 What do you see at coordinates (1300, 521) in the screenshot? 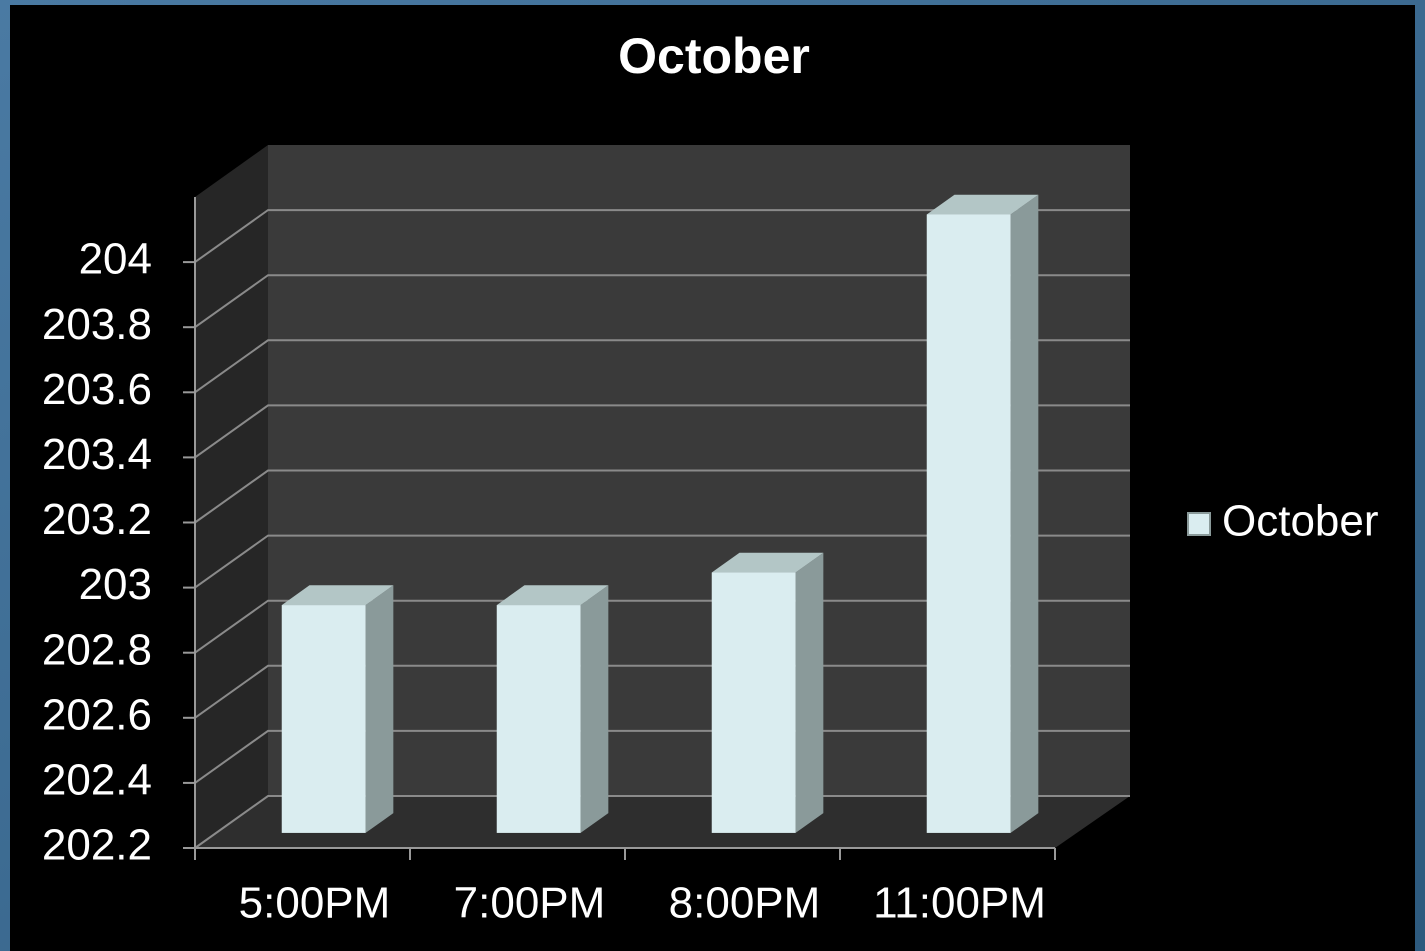
I see `legend-label: October` at bounding box center [1300, 521].